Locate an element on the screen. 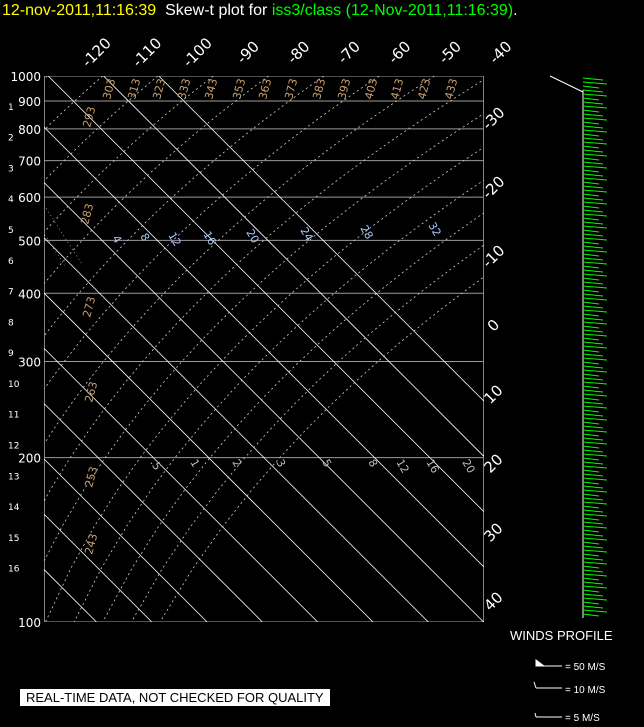 The height and width of the screenshot is (727, 644). quality-disclaimer: REAL-TIME DATA, NOT CHECKED FOR QUALITY is located at coordinates (175, 697).